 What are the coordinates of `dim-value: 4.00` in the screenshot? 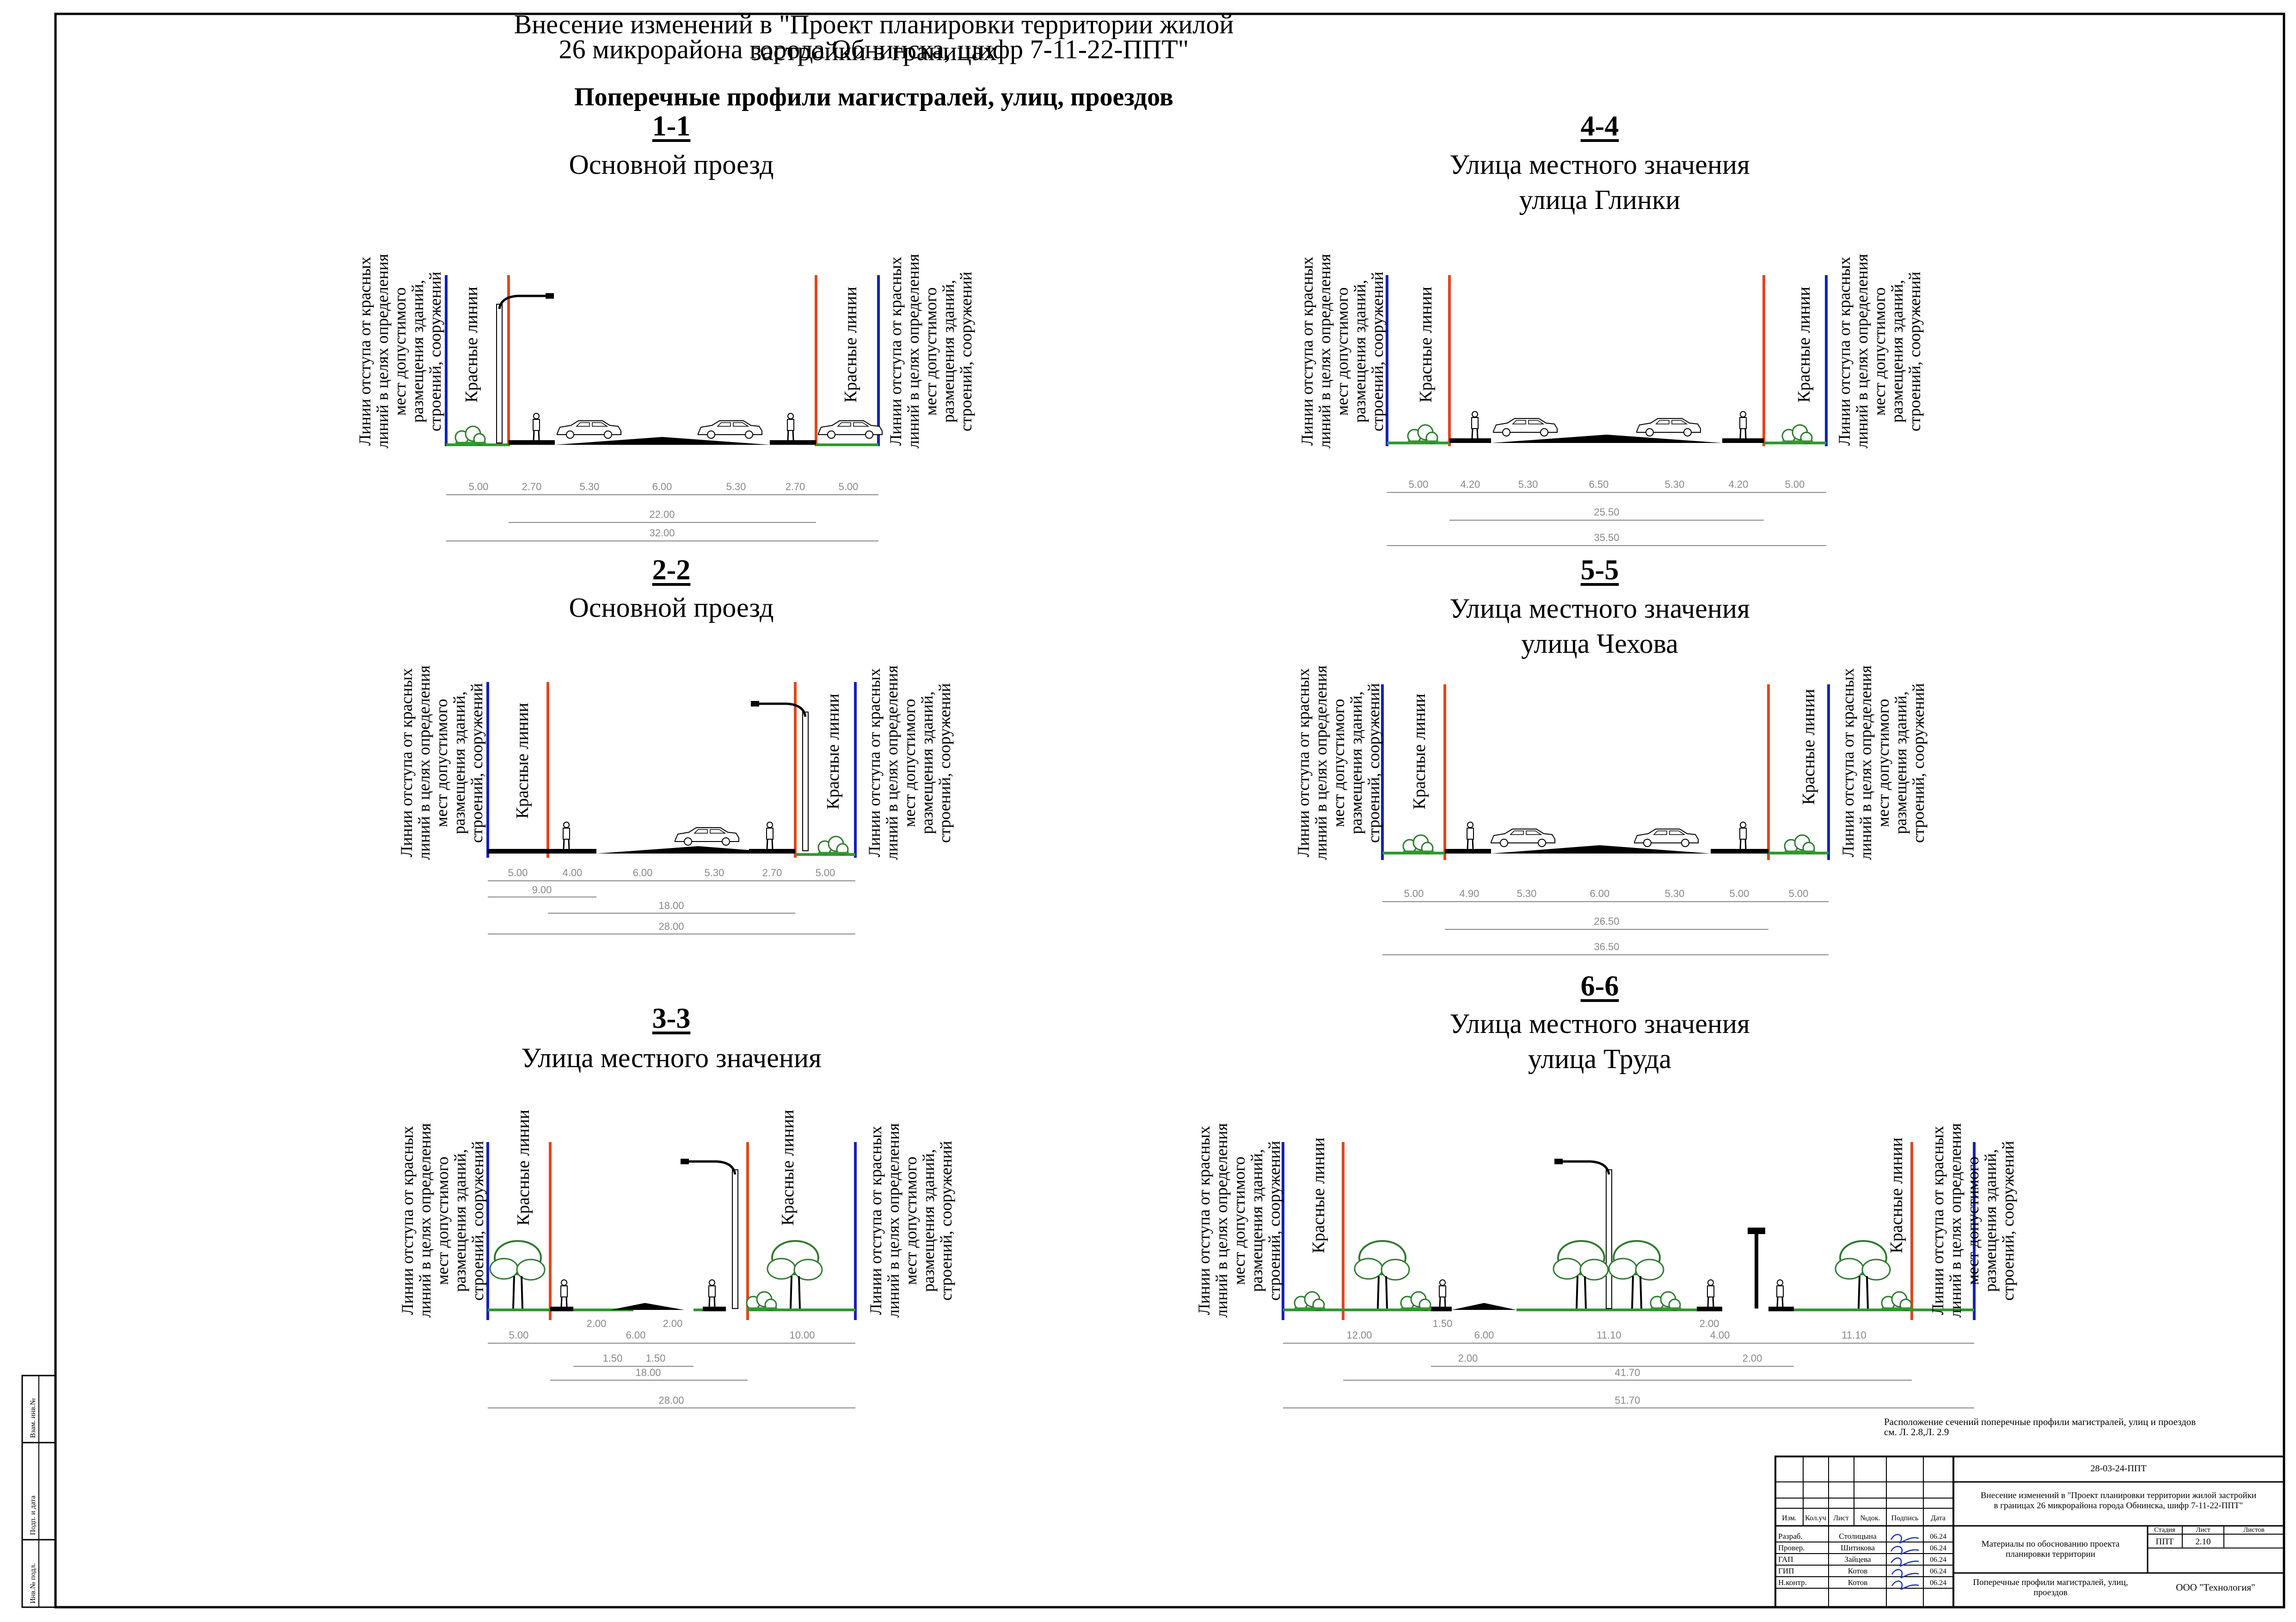 It's located at (573, 873).